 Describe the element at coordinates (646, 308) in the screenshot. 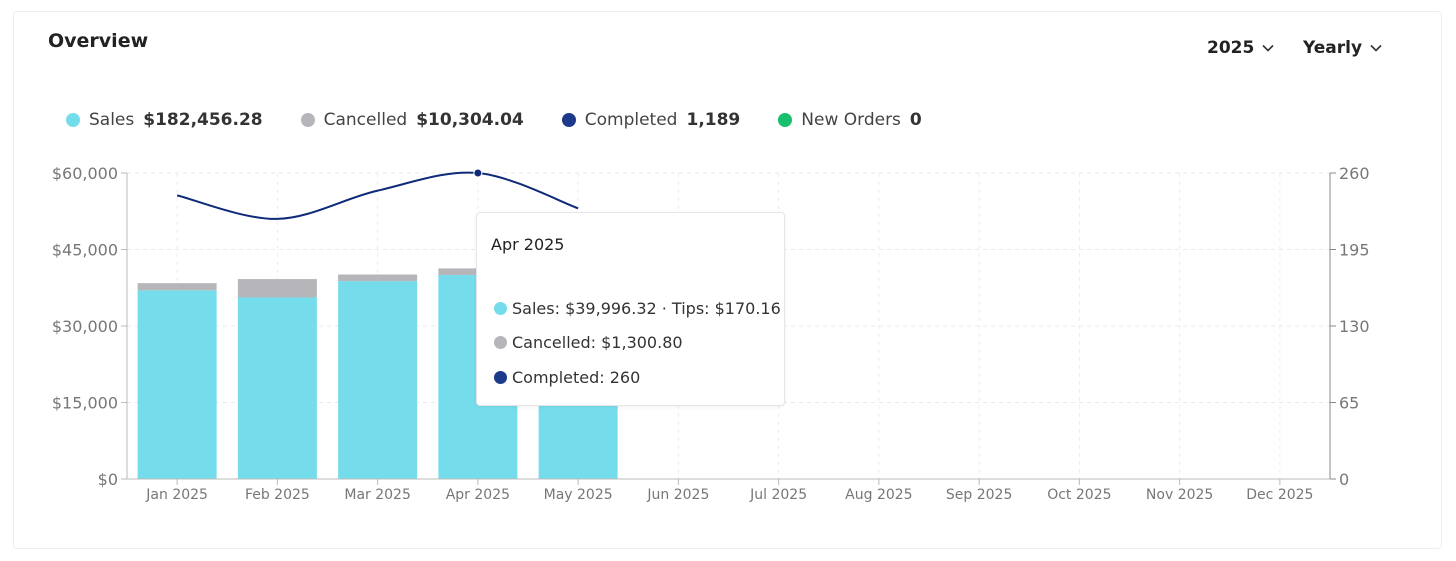

I see `tooltip-sales-text: Sales: $39,996.32 · Tips: $170.16` at that location.